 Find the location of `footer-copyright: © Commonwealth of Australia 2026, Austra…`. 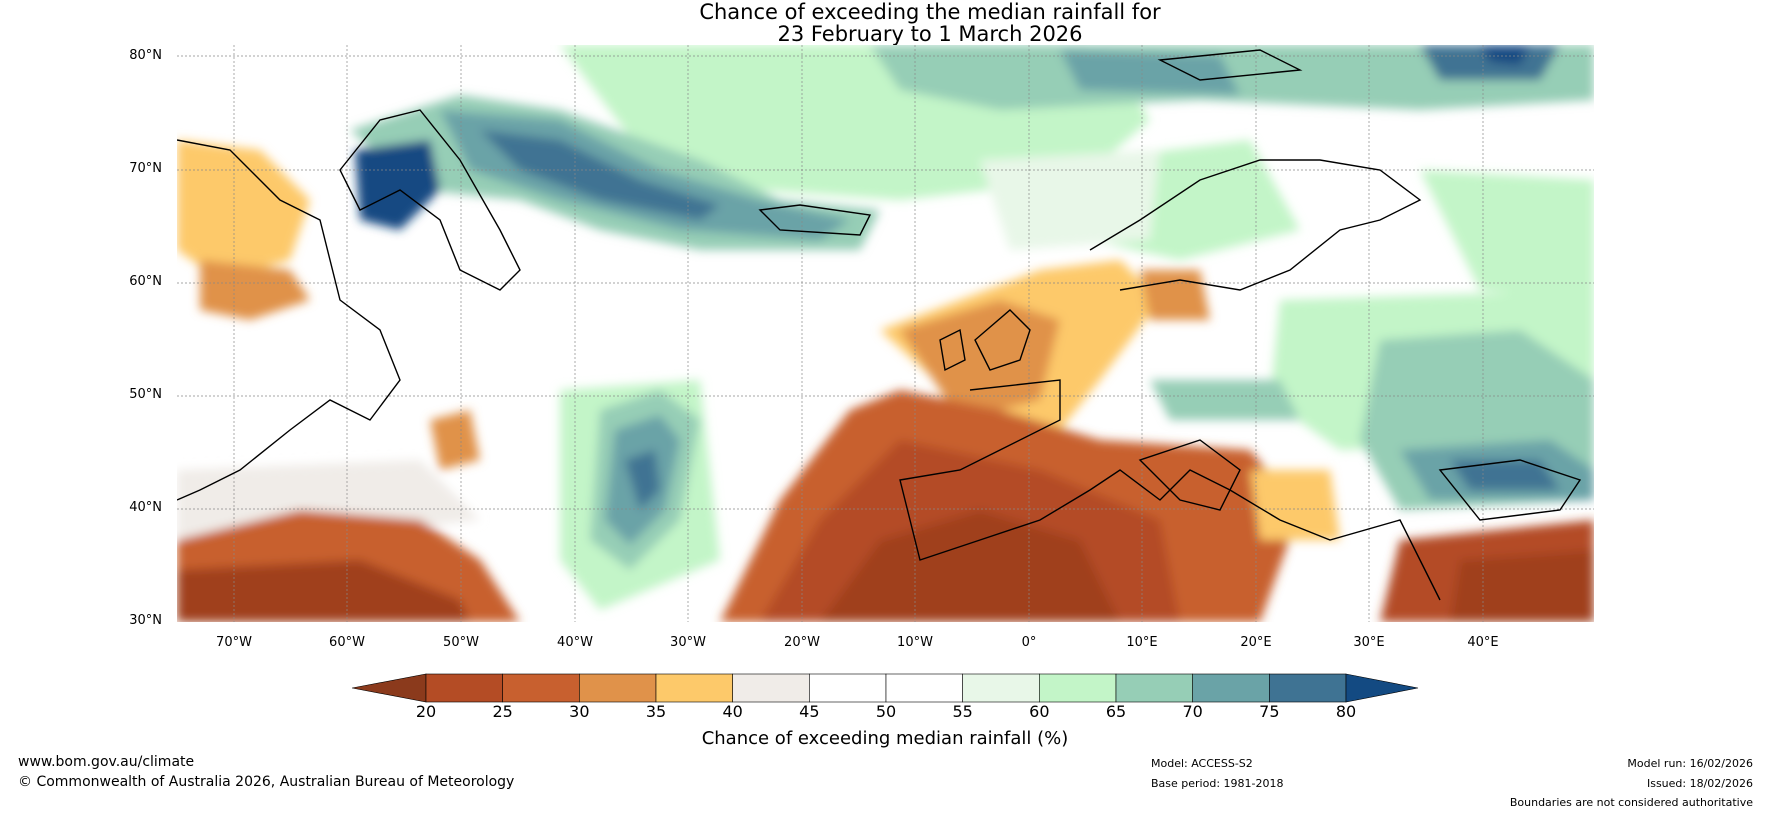

footer-copyright: © Commonwealth of Australia 2026, Austra… is located at coordinates (266, 782).